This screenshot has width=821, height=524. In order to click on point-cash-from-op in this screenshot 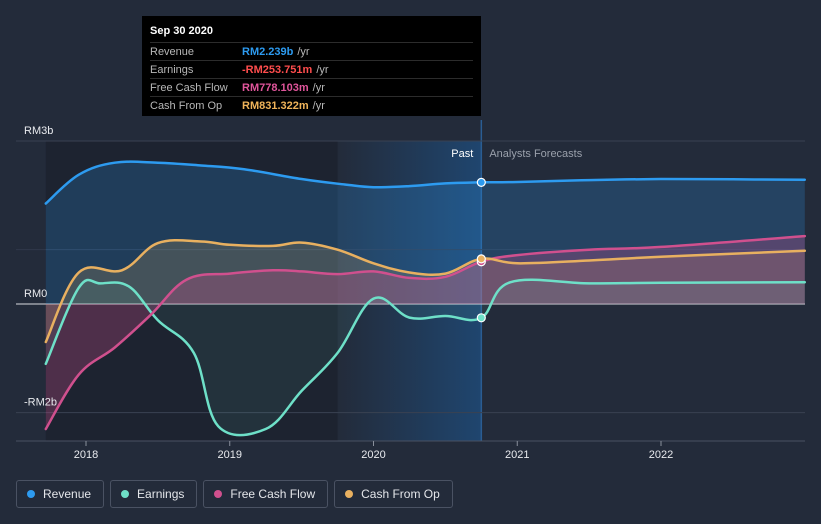, I will do `click(481, 259)`.